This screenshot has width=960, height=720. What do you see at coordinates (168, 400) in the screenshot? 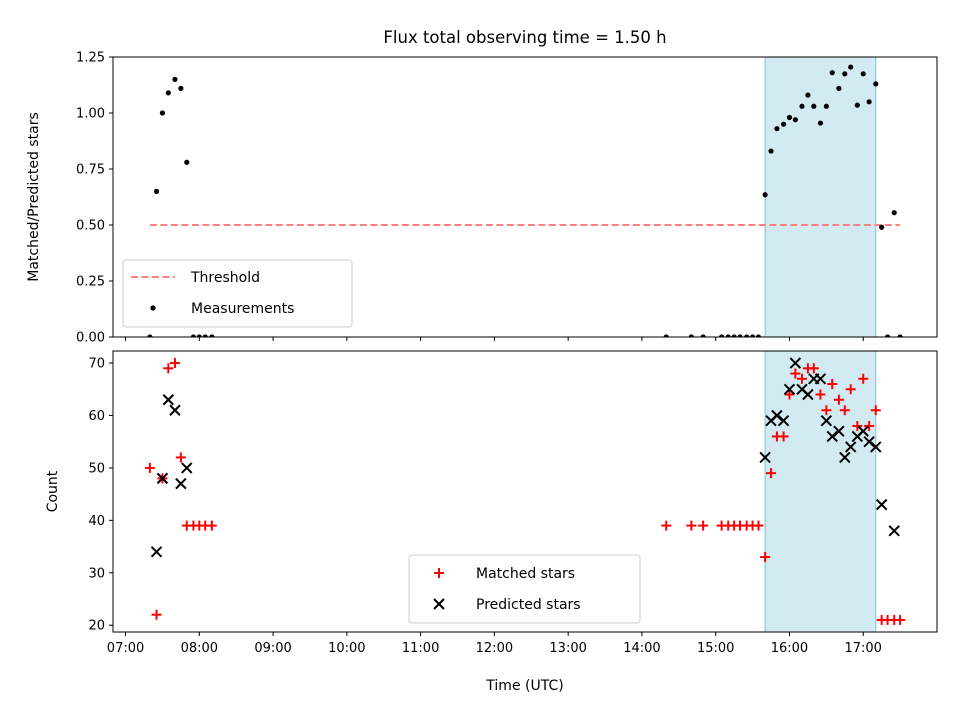
I see `bottom-x-point-2-b` at bounding box center [168, 400].